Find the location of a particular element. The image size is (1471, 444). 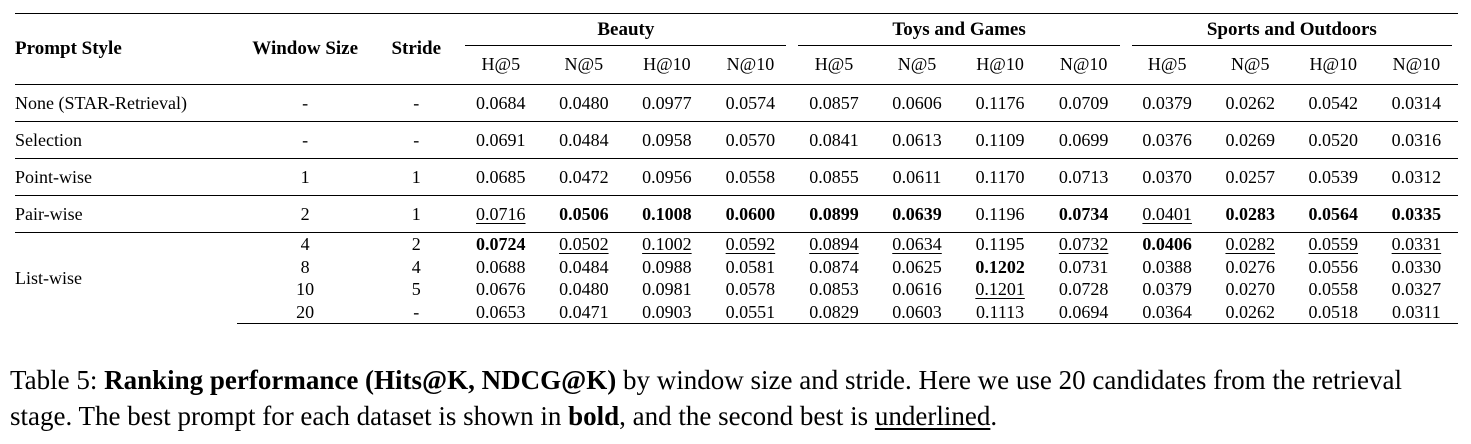

metric-header: N@10 is located at coordinates (1083, 64).